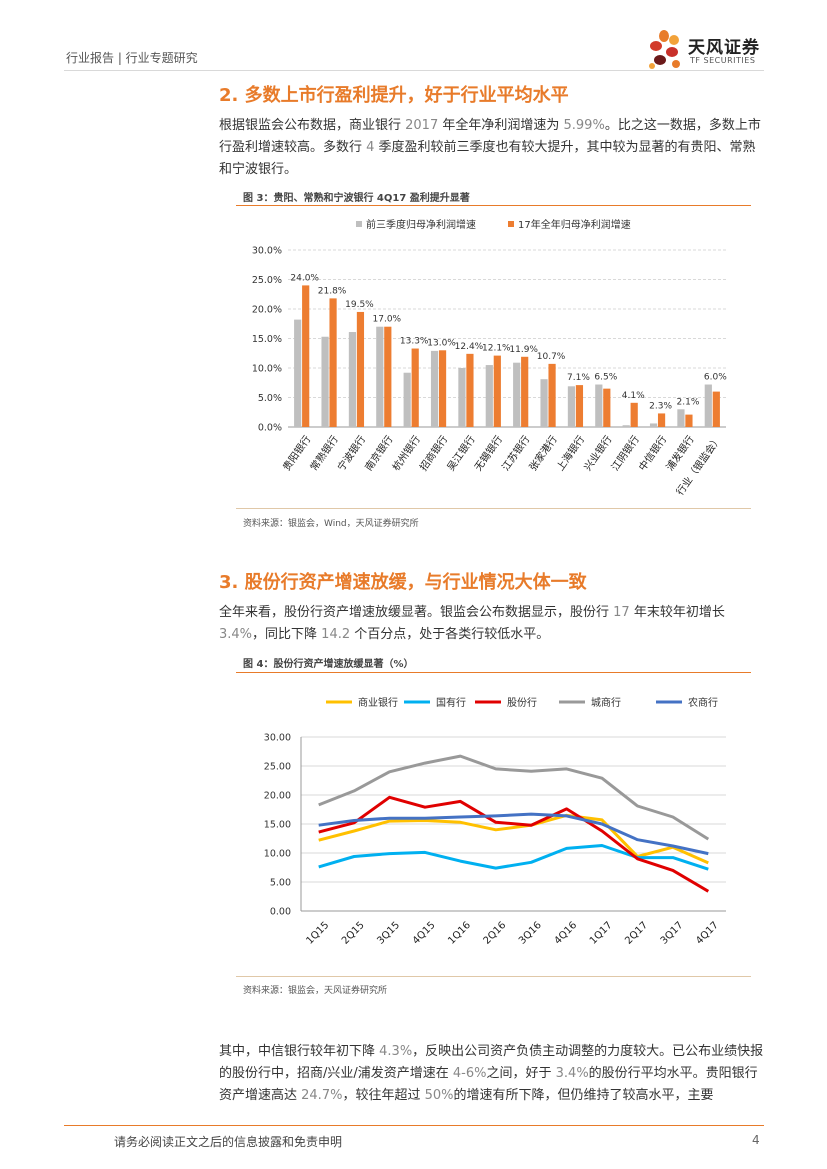  I want to click on logo-english-name: TF SECURITIES, so click(723, 60).